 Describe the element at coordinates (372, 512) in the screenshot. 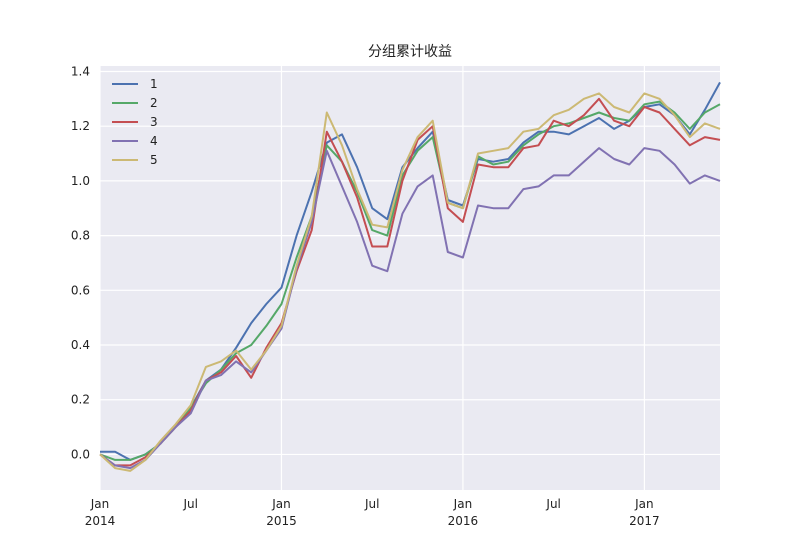

I see `x-axis-ticks: Jan 2014 Jul Jan 2015 Jul Jan 2016 Jul Jan 2017` at that location.